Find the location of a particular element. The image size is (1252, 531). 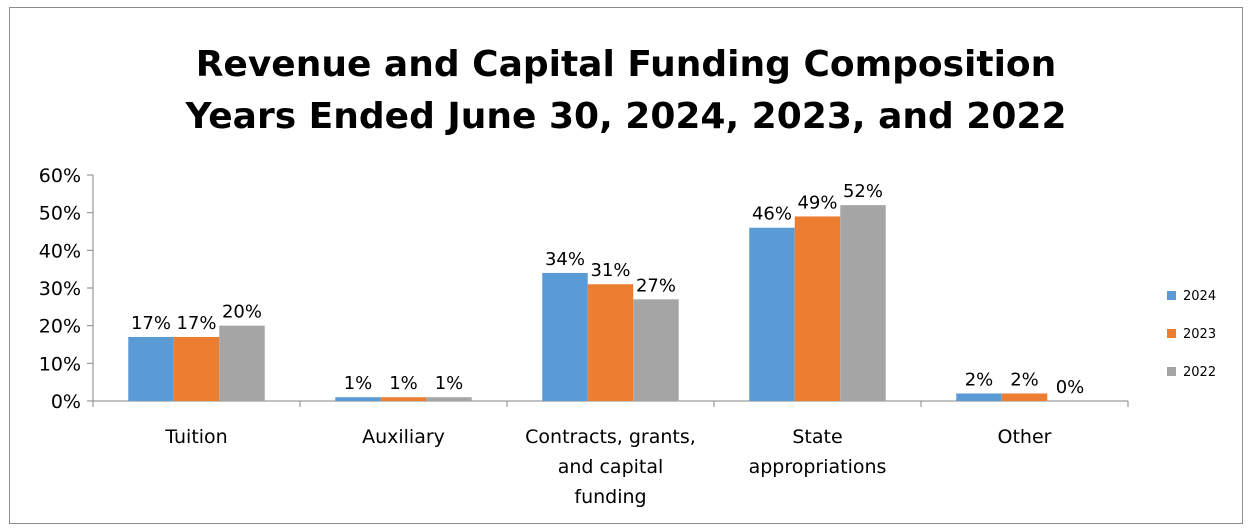

y-tick-label: 40% is located at coordinates (60, 251).